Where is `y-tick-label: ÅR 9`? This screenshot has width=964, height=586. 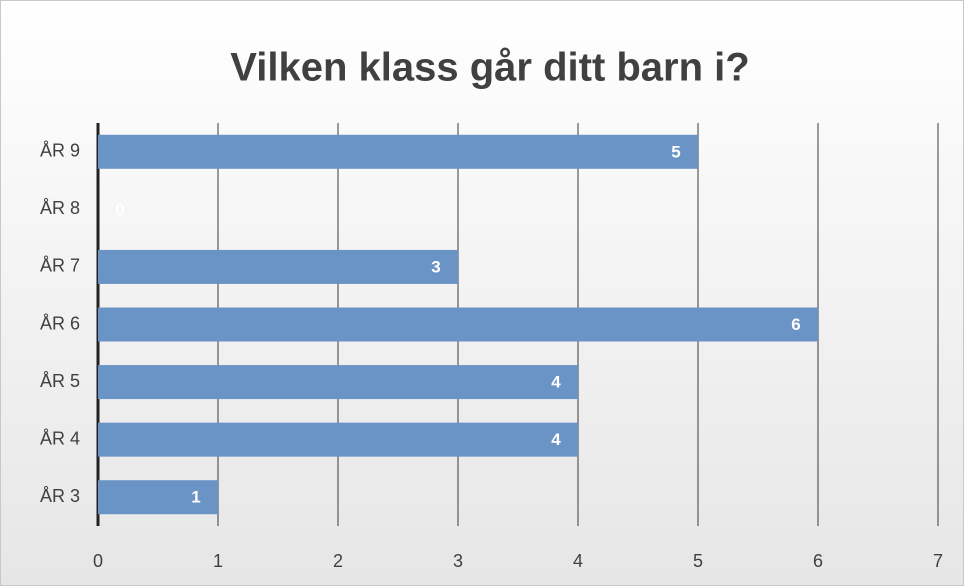
y-tick-label: ÅR 9 is located at coordinates (60, 151).